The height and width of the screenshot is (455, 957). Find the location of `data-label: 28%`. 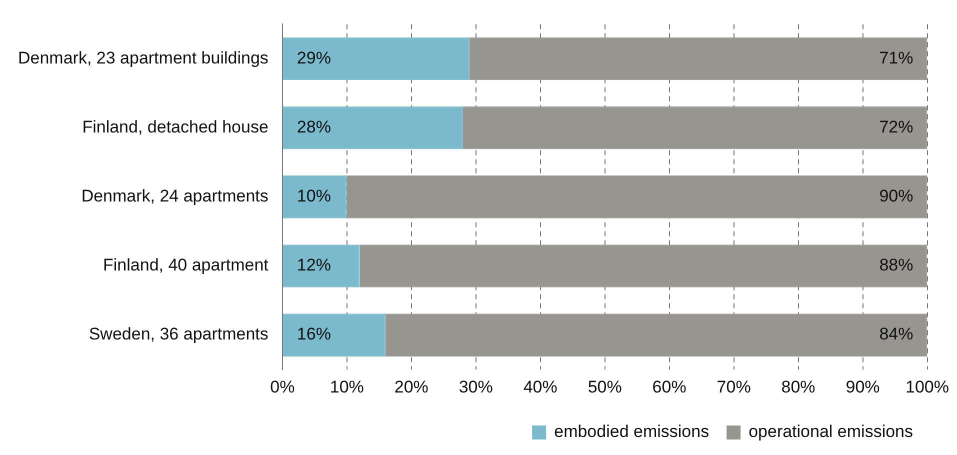

data-label: 28% is located at coordinates (313, 127).